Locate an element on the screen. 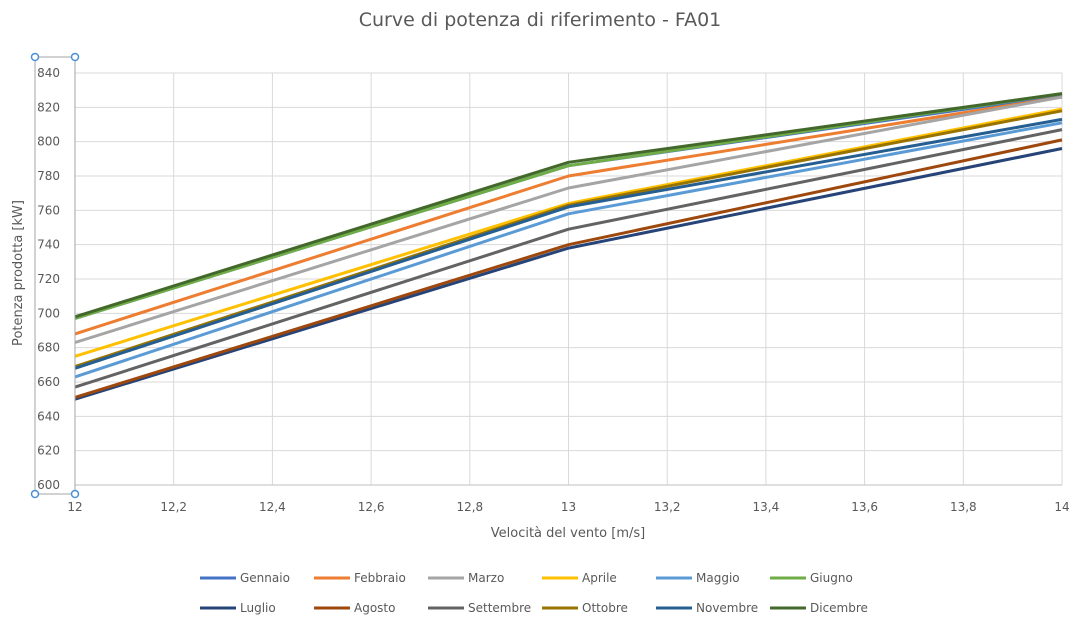 The width and height of the screenshot is (1074, 627). y-tick-label: 740 is located at coordinates (48, 245).